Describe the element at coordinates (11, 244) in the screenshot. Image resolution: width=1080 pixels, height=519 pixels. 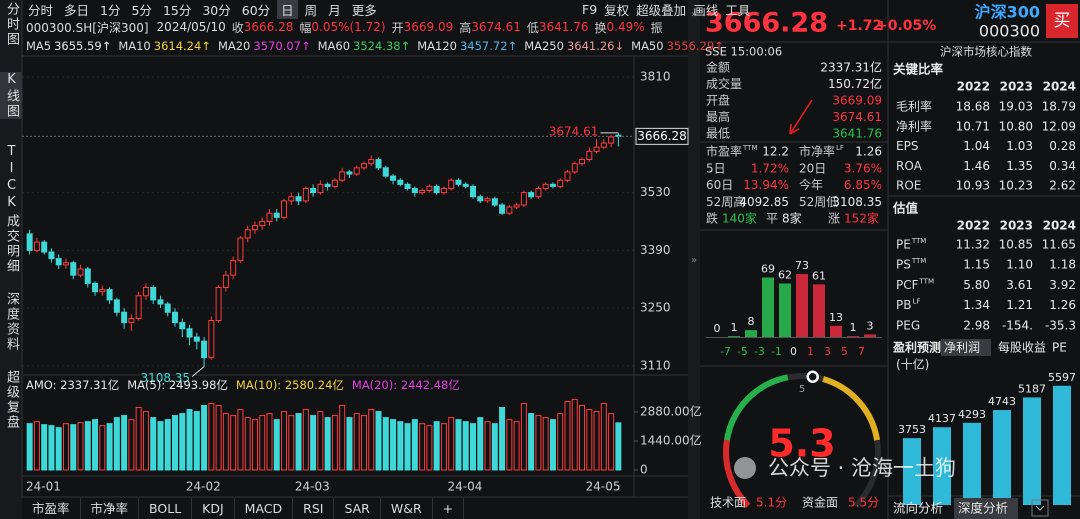
I see `side-tab: 成交明细` at that location.